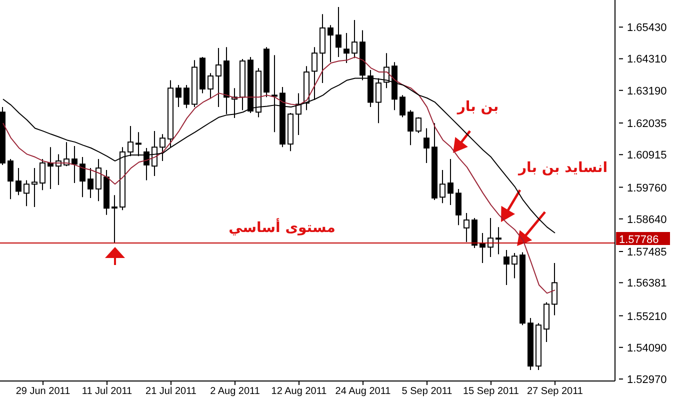  What do you see at coordinates (299, 392) in the screenshot?
I see `x-tick-label: 12 Aug 2011` at bounding box center [299, 392].